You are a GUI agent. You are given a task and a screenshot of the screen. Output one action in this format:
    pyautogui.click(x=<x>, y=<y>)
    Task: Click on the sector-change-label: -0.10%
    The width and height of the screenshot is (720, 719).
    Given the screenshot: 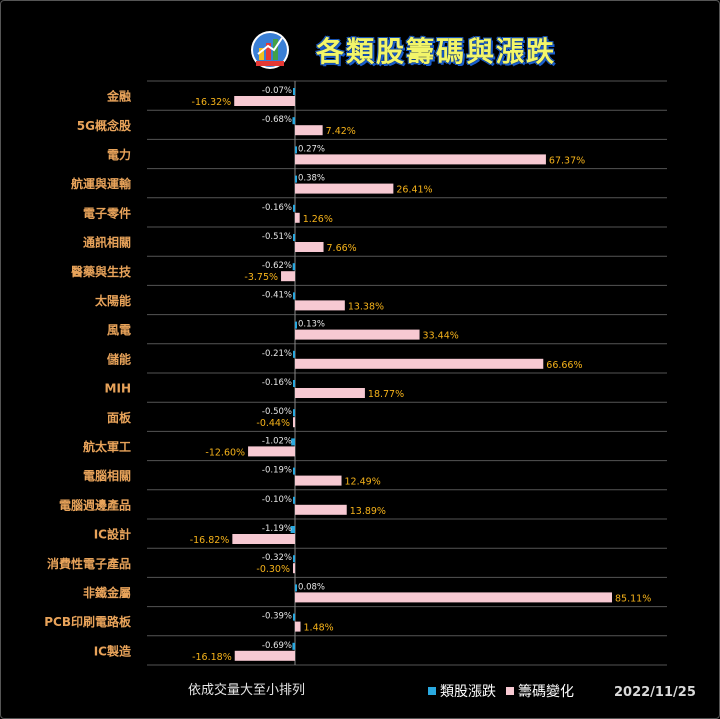 What is the action you would take?
    pyautogui.click(x=277, y=500)
    